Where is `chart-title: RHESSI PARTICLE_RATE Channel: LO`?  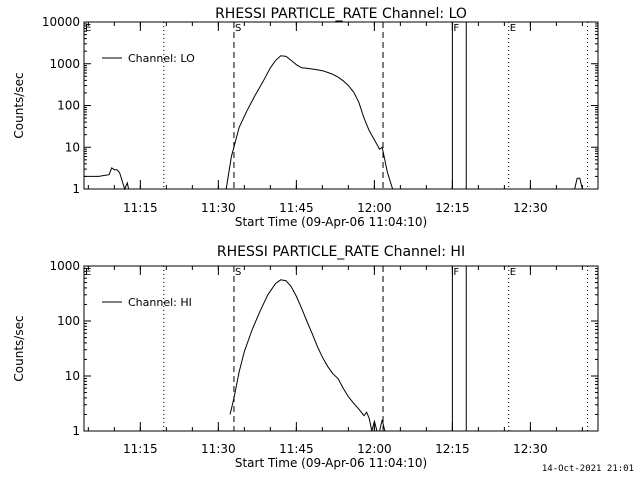
chart-title: RHESSI PARTICLE_RATE Channel: LO is located at coordinates (341, 14).